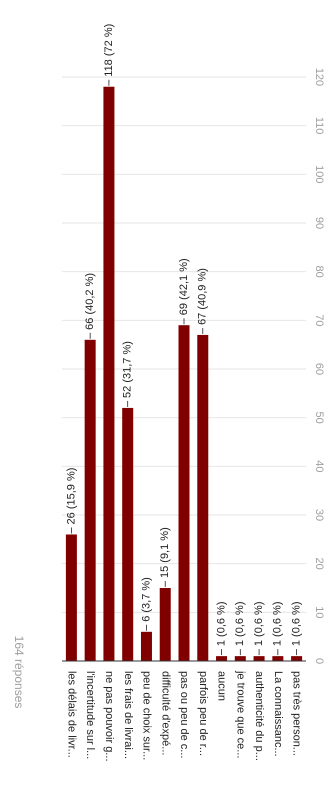 The image size is (331, 785). What do you see at coordinates (319, 418) in the screenshot?
I see `tick-label: 50` at bounding box center [319, 418].